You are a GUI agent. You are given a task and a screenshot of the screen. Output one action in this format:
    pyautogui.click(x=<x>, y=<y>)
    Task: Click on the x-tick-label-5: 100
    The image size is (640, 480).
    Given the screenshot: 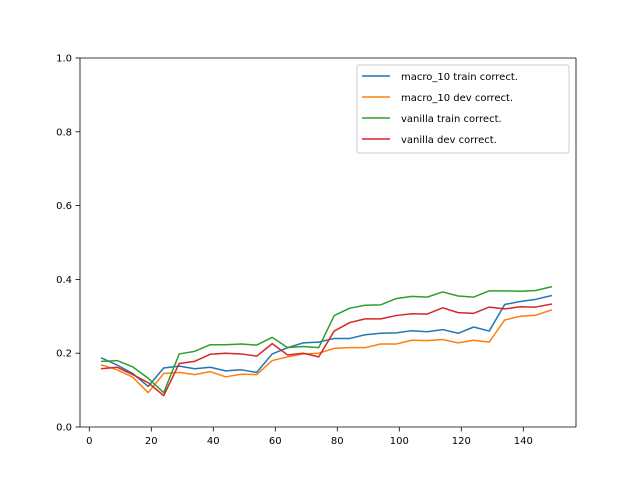 What is the action you would take?
    pyautogui.click(x=399, y=441)
    